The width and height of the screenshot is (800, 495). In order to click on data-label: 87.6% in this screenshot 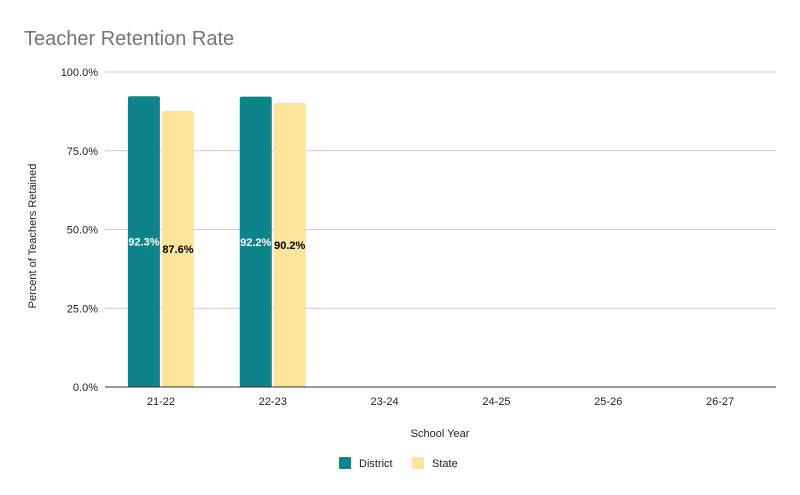, I will do `click(177, 250)`.